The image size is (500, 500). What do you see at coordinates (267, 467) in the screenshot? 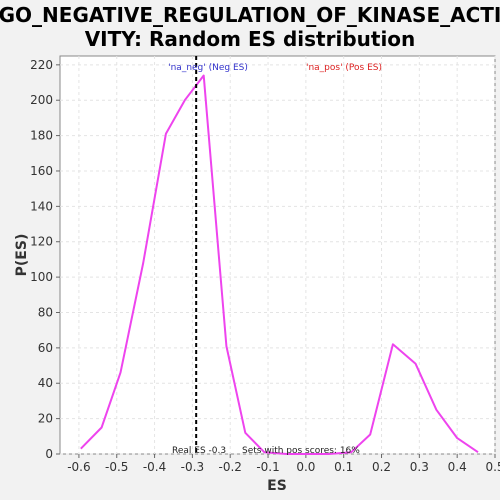
I see `x-tick-label: -0.1` at bounding box center [267, 467].